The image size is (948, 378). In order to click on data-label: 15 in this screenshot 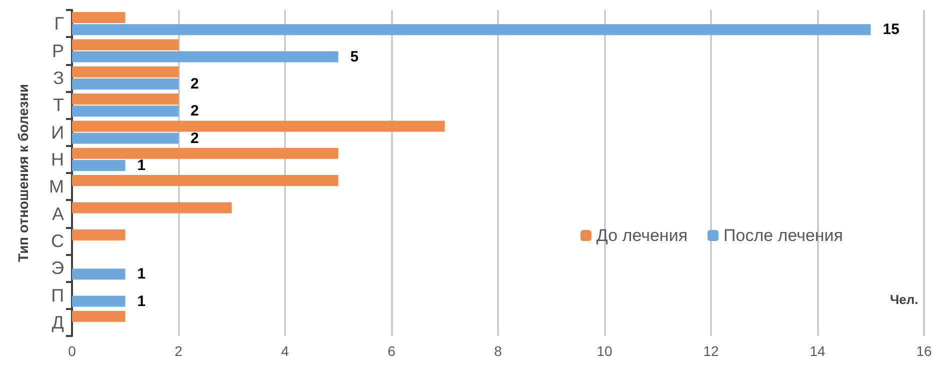, I will do `click(891, 29)`.